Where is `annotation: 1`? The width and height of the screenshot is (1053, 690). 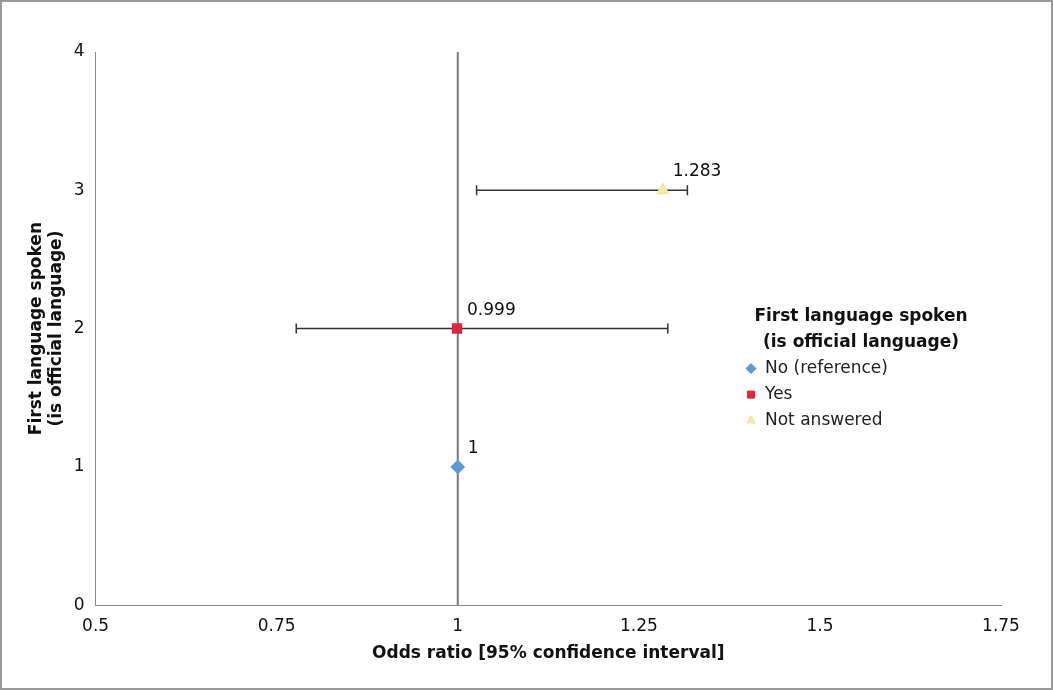
annotation: 1 is located at coordinates (473, 446).